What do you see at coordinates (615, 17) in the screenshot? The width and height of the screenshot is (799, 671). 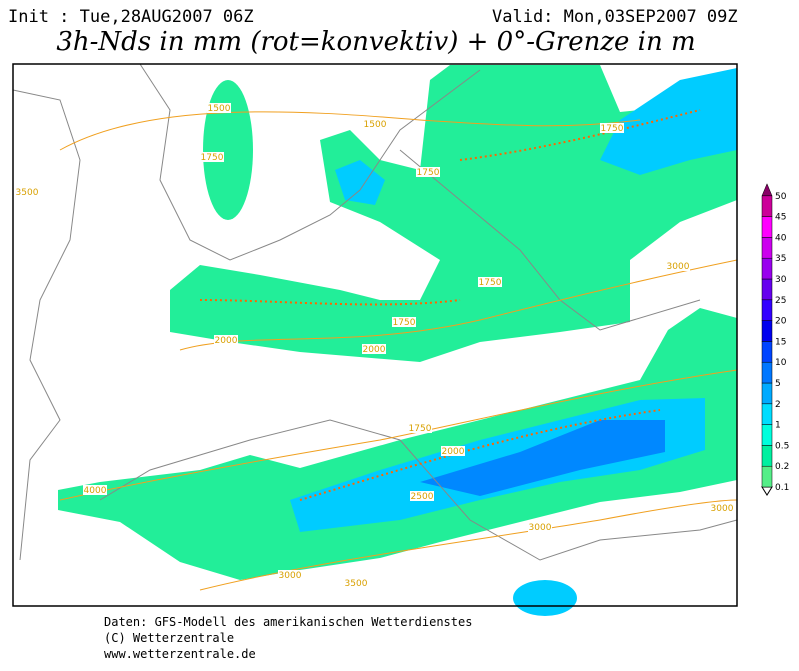 I see `valid-time: Valid: Mon,03SEP2007 09Z` at bounding box center [615, 17].